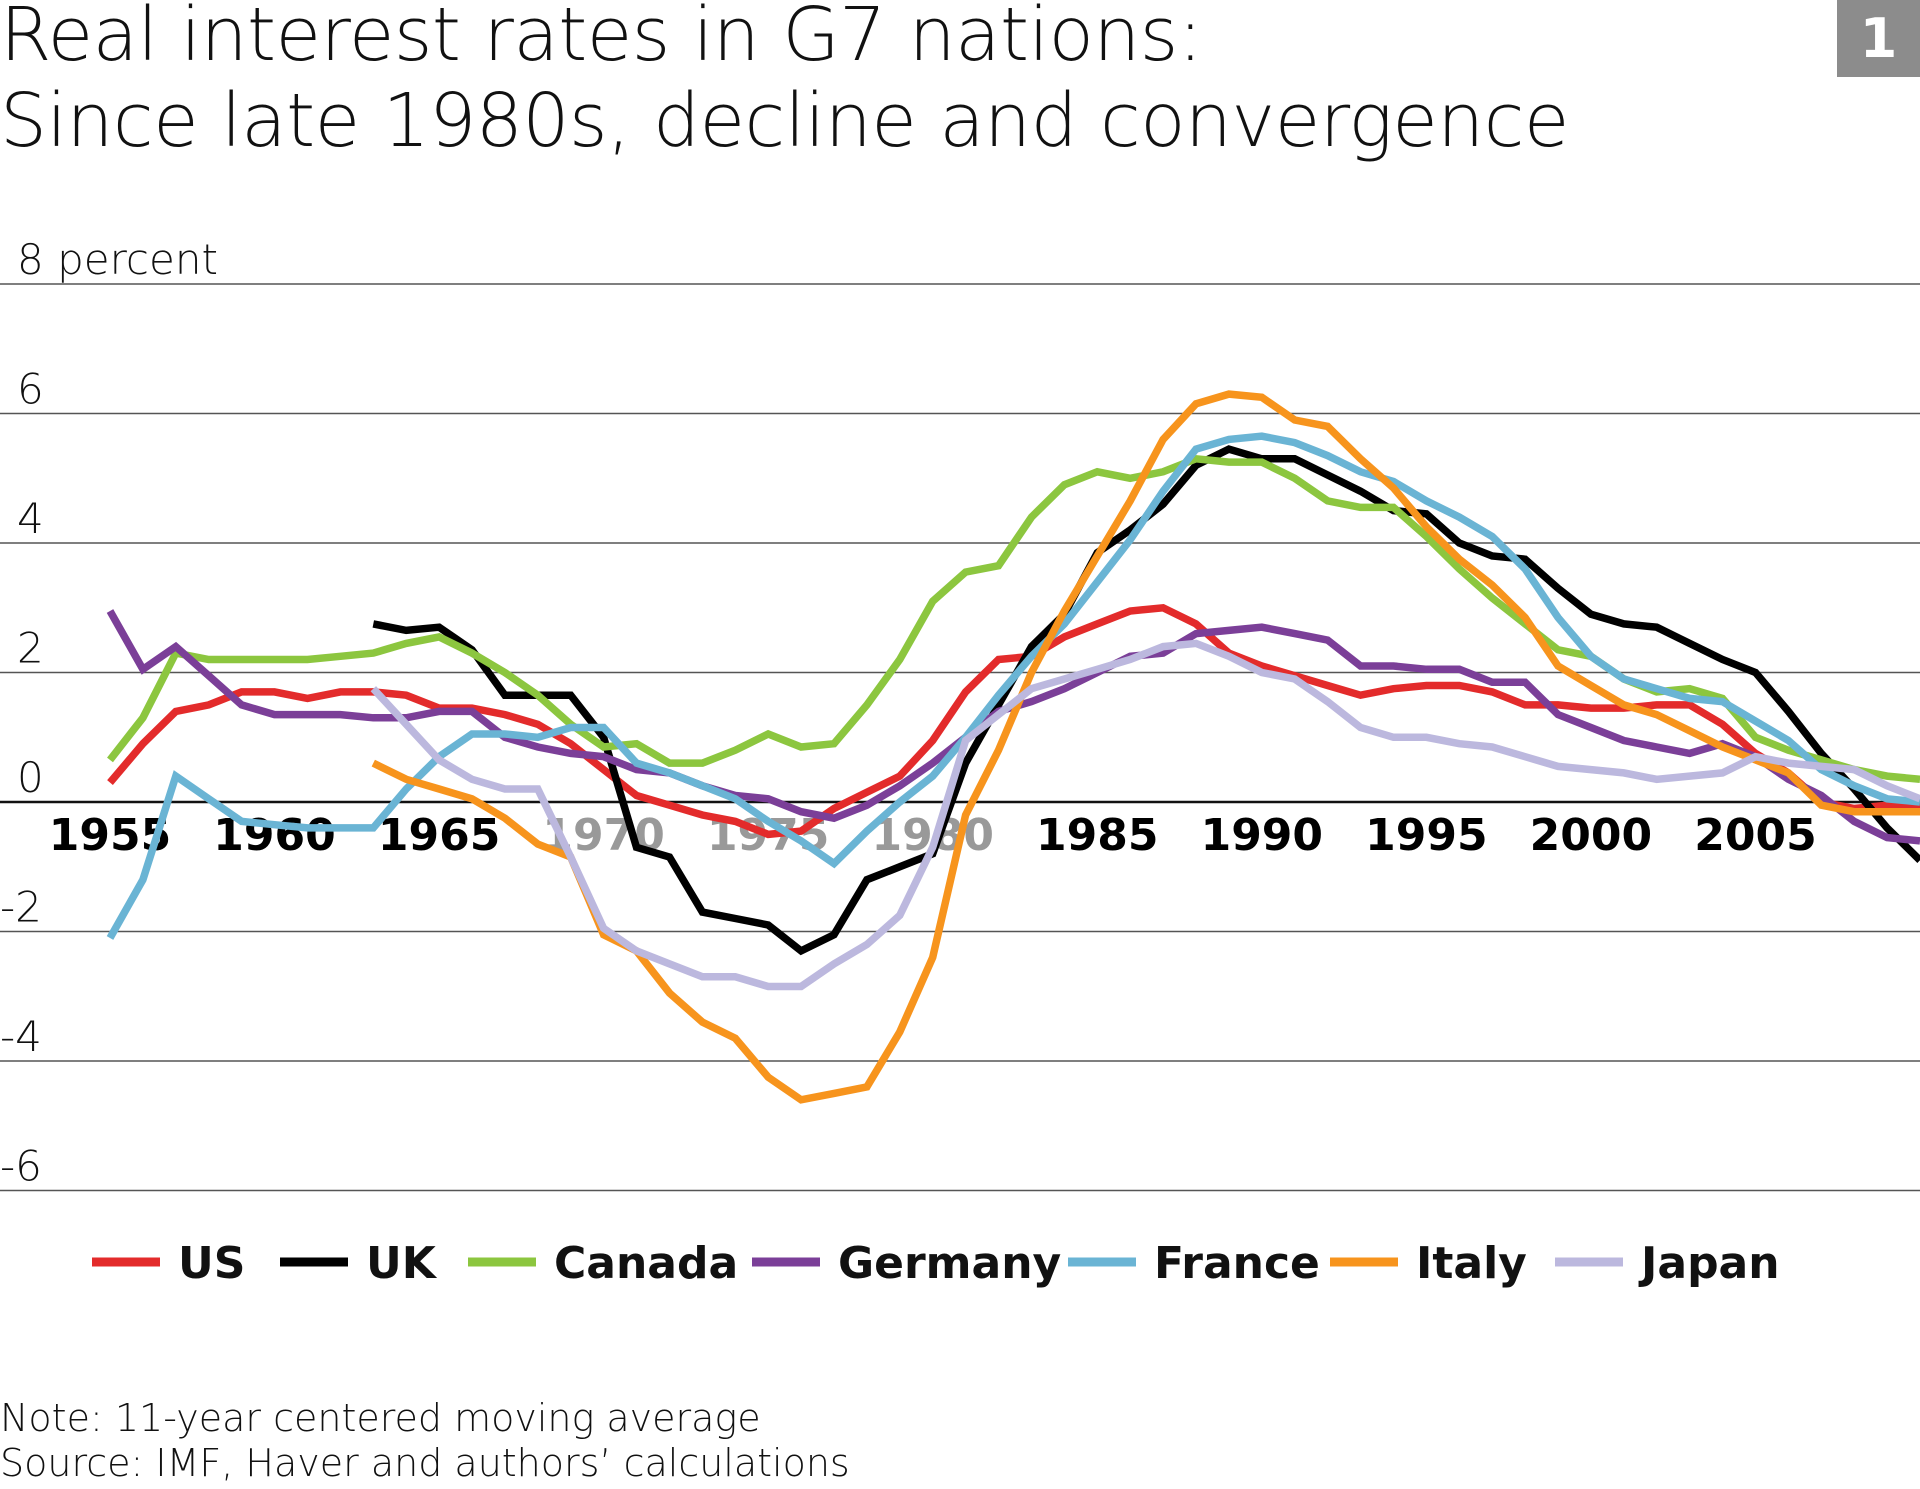  What do you see at coordinates (30, 389) in the screenshot?
I see `y-tick-label: 6` at bounding box center [30, 389].